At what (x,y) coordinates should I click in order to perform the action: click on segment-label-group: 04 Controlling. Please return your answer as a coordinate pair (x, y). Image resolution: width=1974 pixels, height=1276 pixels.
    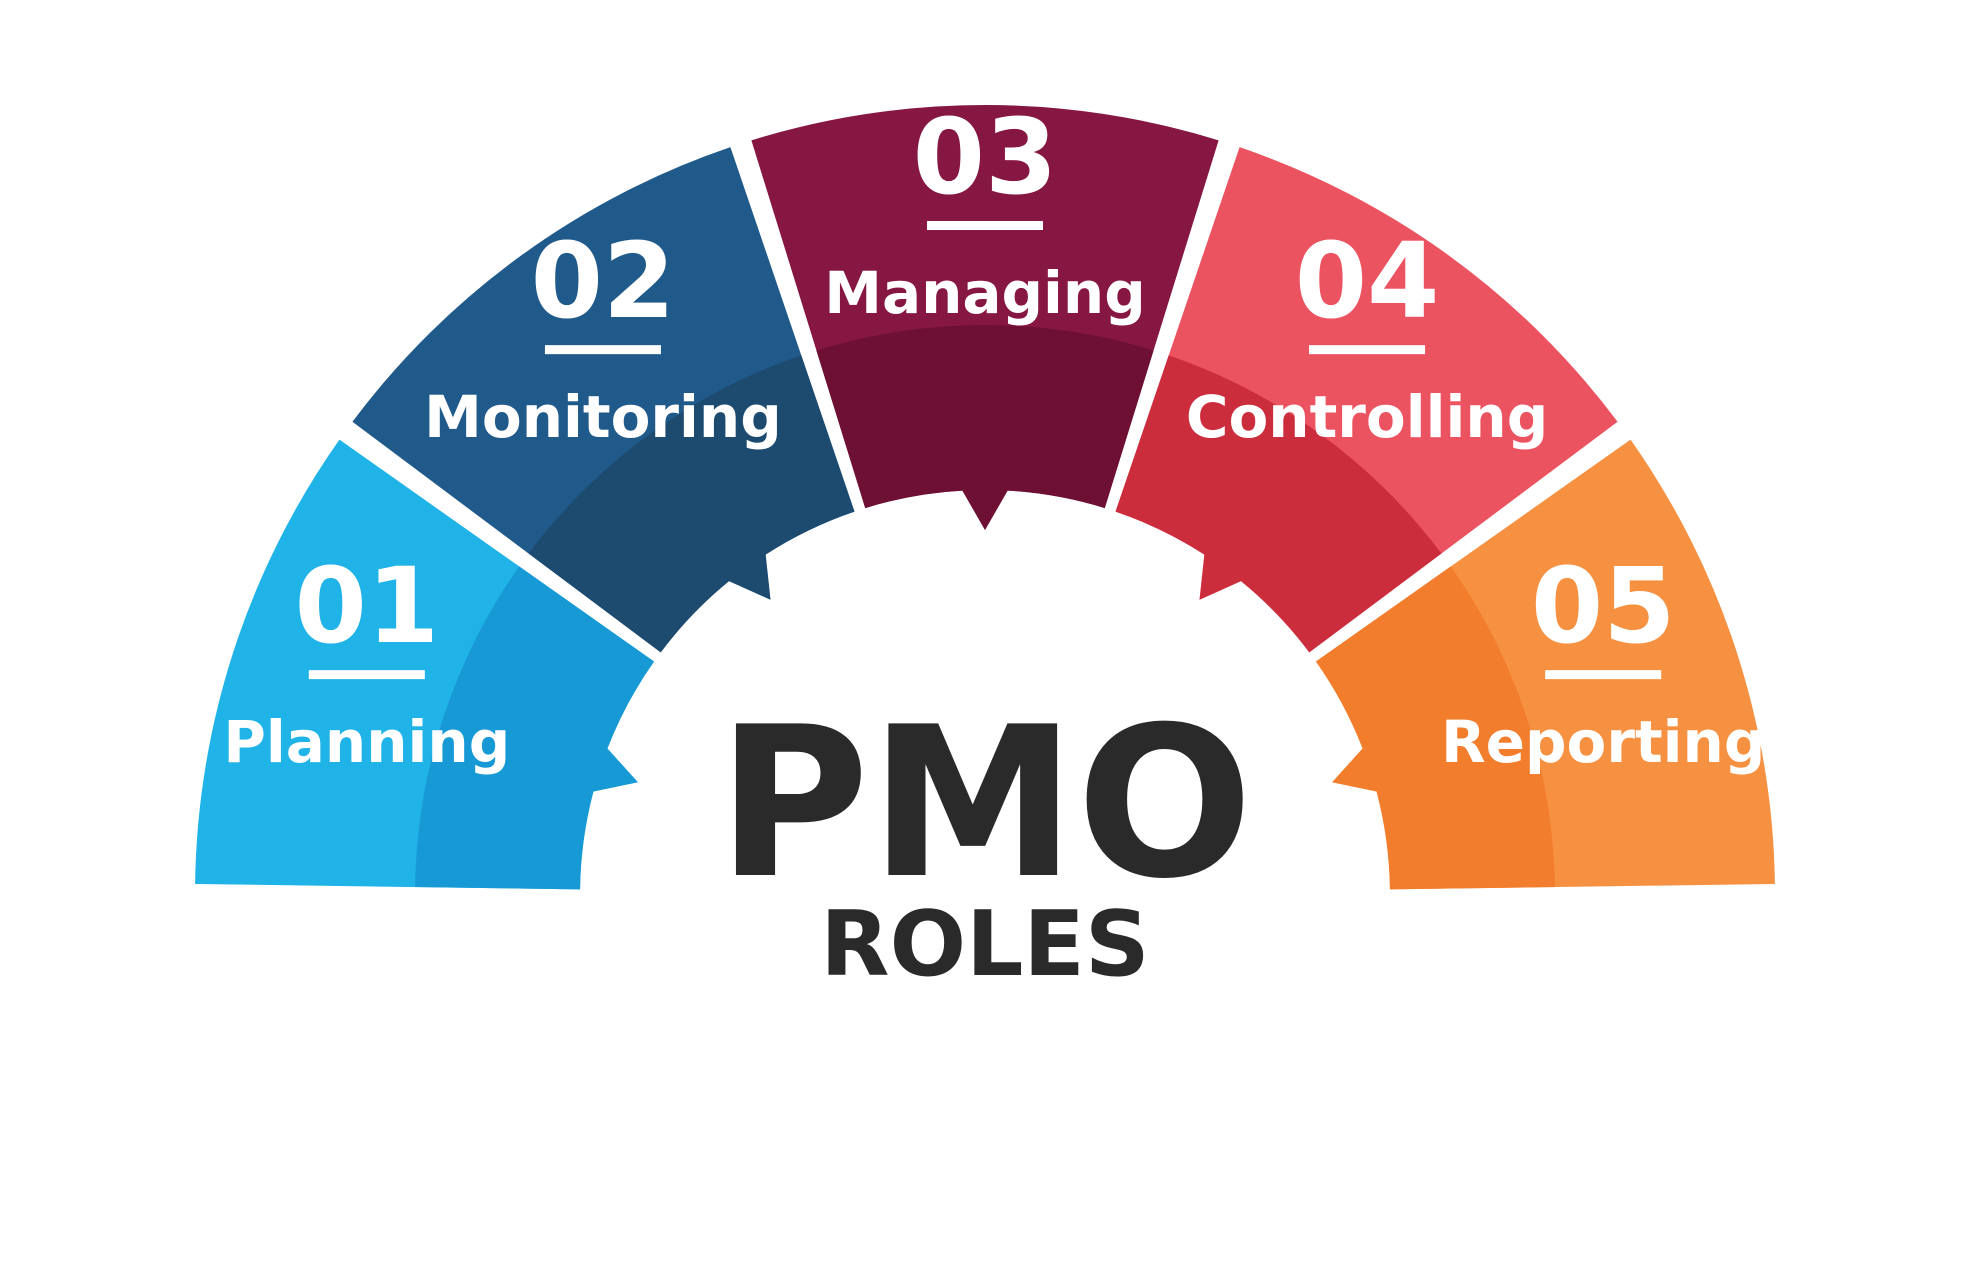
    Looking at the image, I should click on (1367, 335).